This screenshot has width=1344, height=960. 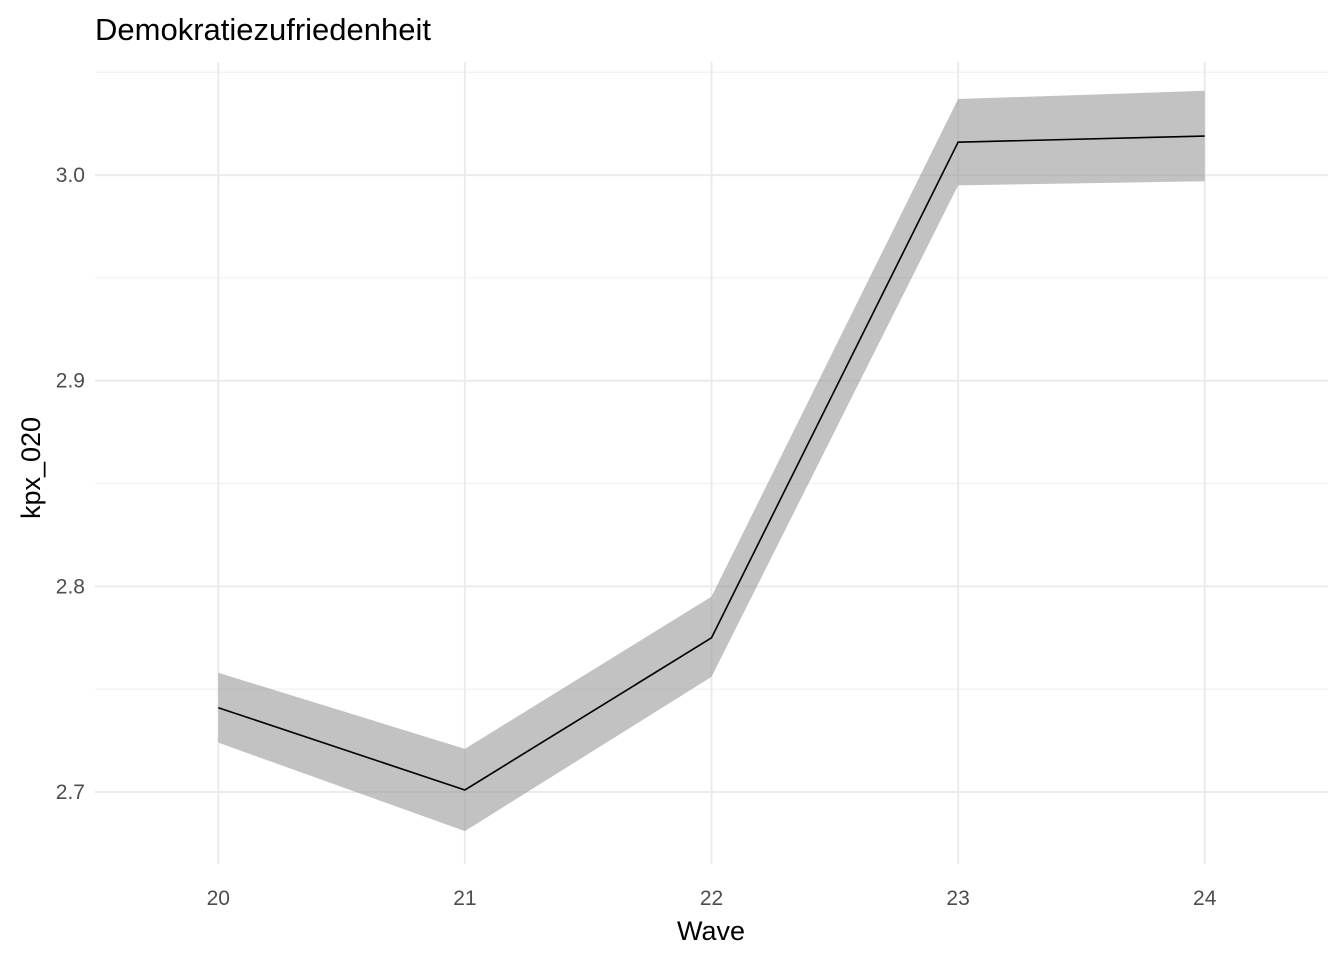 What do you see at coordinates (218, 898) in the screenshot?
I see `x-tick-label: 20` at bounding box center [218, 898].